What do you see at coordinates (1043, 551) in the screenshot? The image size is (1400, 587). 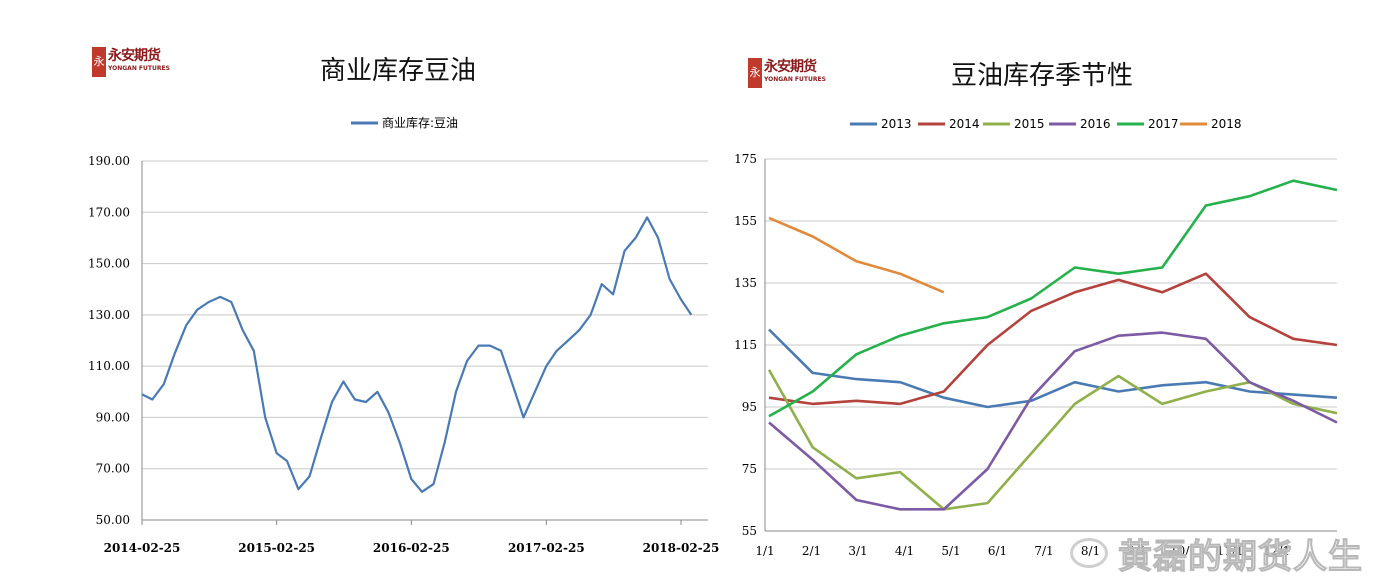 I see `x-tick-label: 7/1` at bounding box center [1043, 551].